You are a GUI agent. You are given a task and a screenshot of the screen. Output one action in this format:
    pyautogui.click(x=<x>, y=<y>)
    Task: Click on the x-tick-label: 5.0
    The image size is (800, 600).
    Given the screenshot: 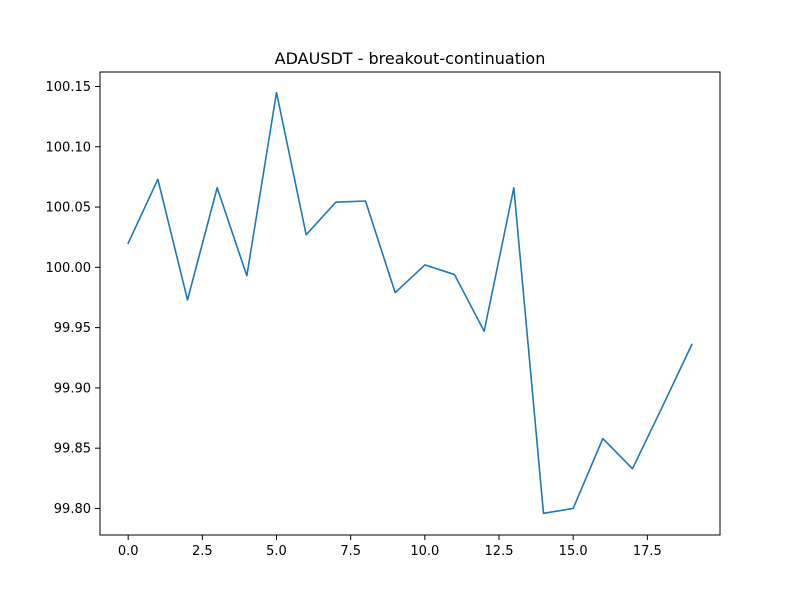 What is the action you would take?
    pyautogui.click(x=276, y=551)
    